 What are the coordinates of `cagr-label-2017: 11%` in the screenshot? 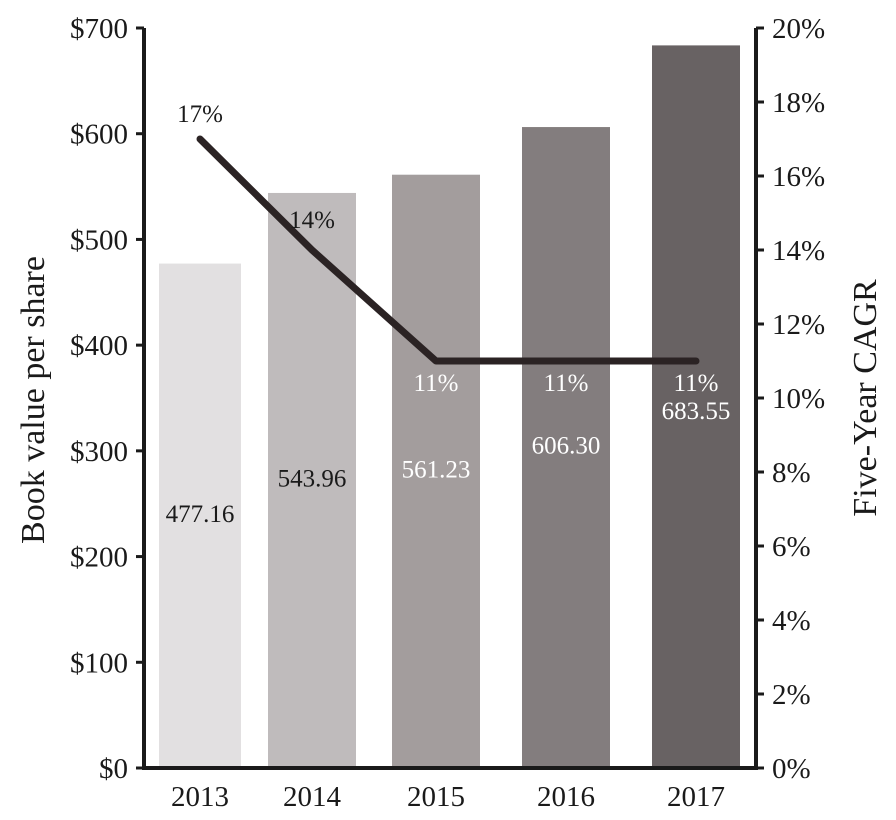 It's located at (696, 383).